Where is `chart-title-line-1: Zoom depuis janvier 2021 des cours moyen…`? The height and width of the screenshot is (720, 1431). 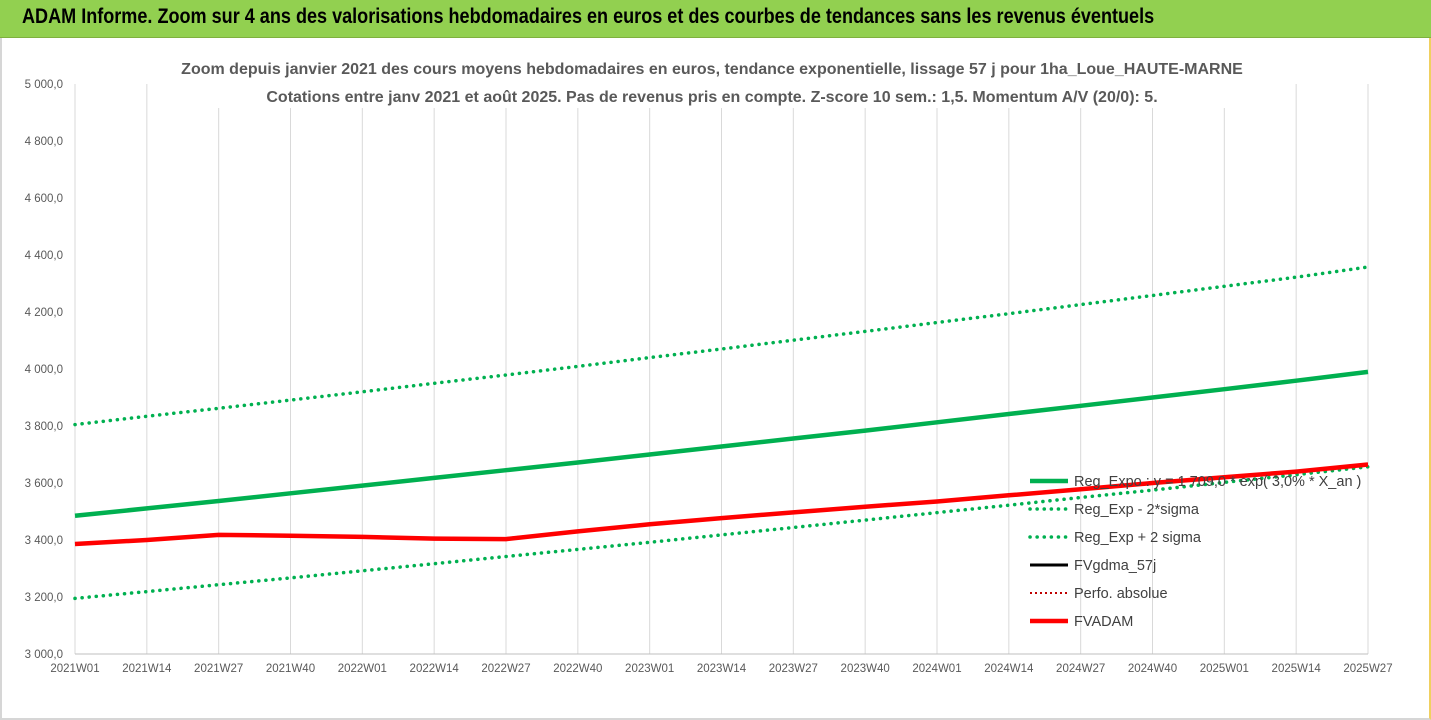
chart-title-line-1: Zoom depuis janvier 2021 des cours moyen… is located at coordinates (712, 69).